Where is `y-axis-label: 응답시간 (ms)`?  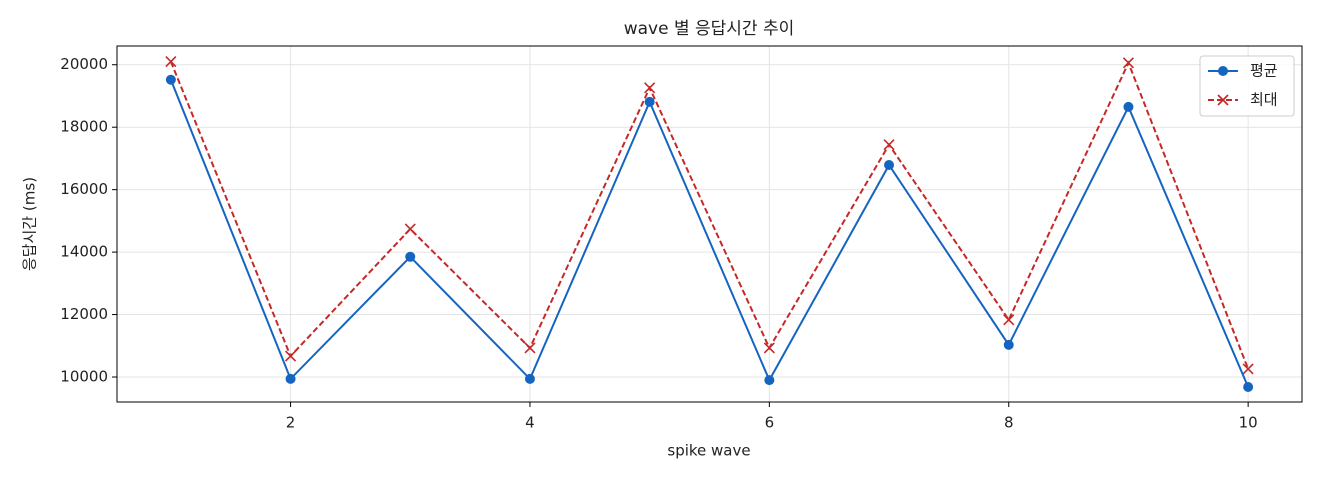 y-axis-label: 응답시간 (ms) is located at coordinates (30, 224).